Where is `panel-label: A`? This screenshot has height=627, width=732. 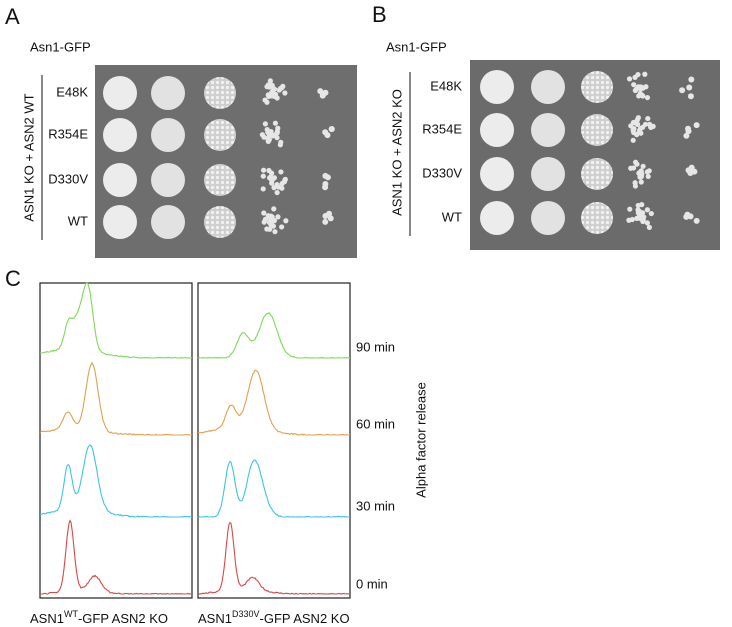
panel-label: A is located at coordinates (12, 16).